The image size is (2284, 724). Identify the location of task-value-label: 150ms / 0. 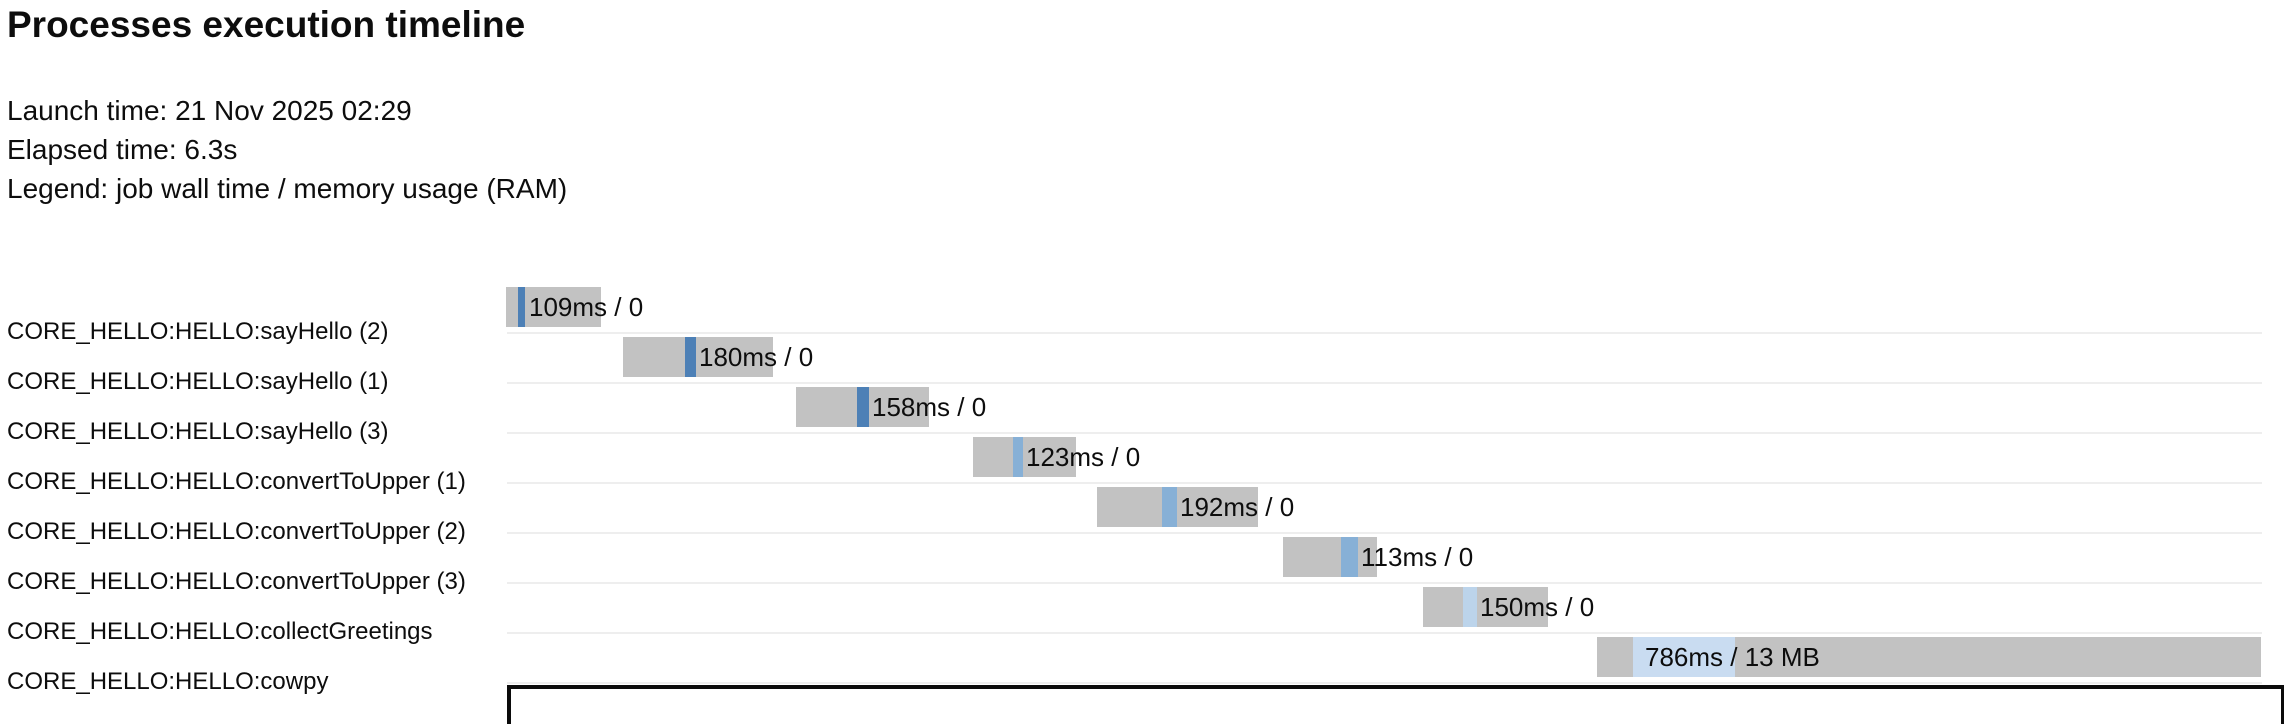
(1537, 607).